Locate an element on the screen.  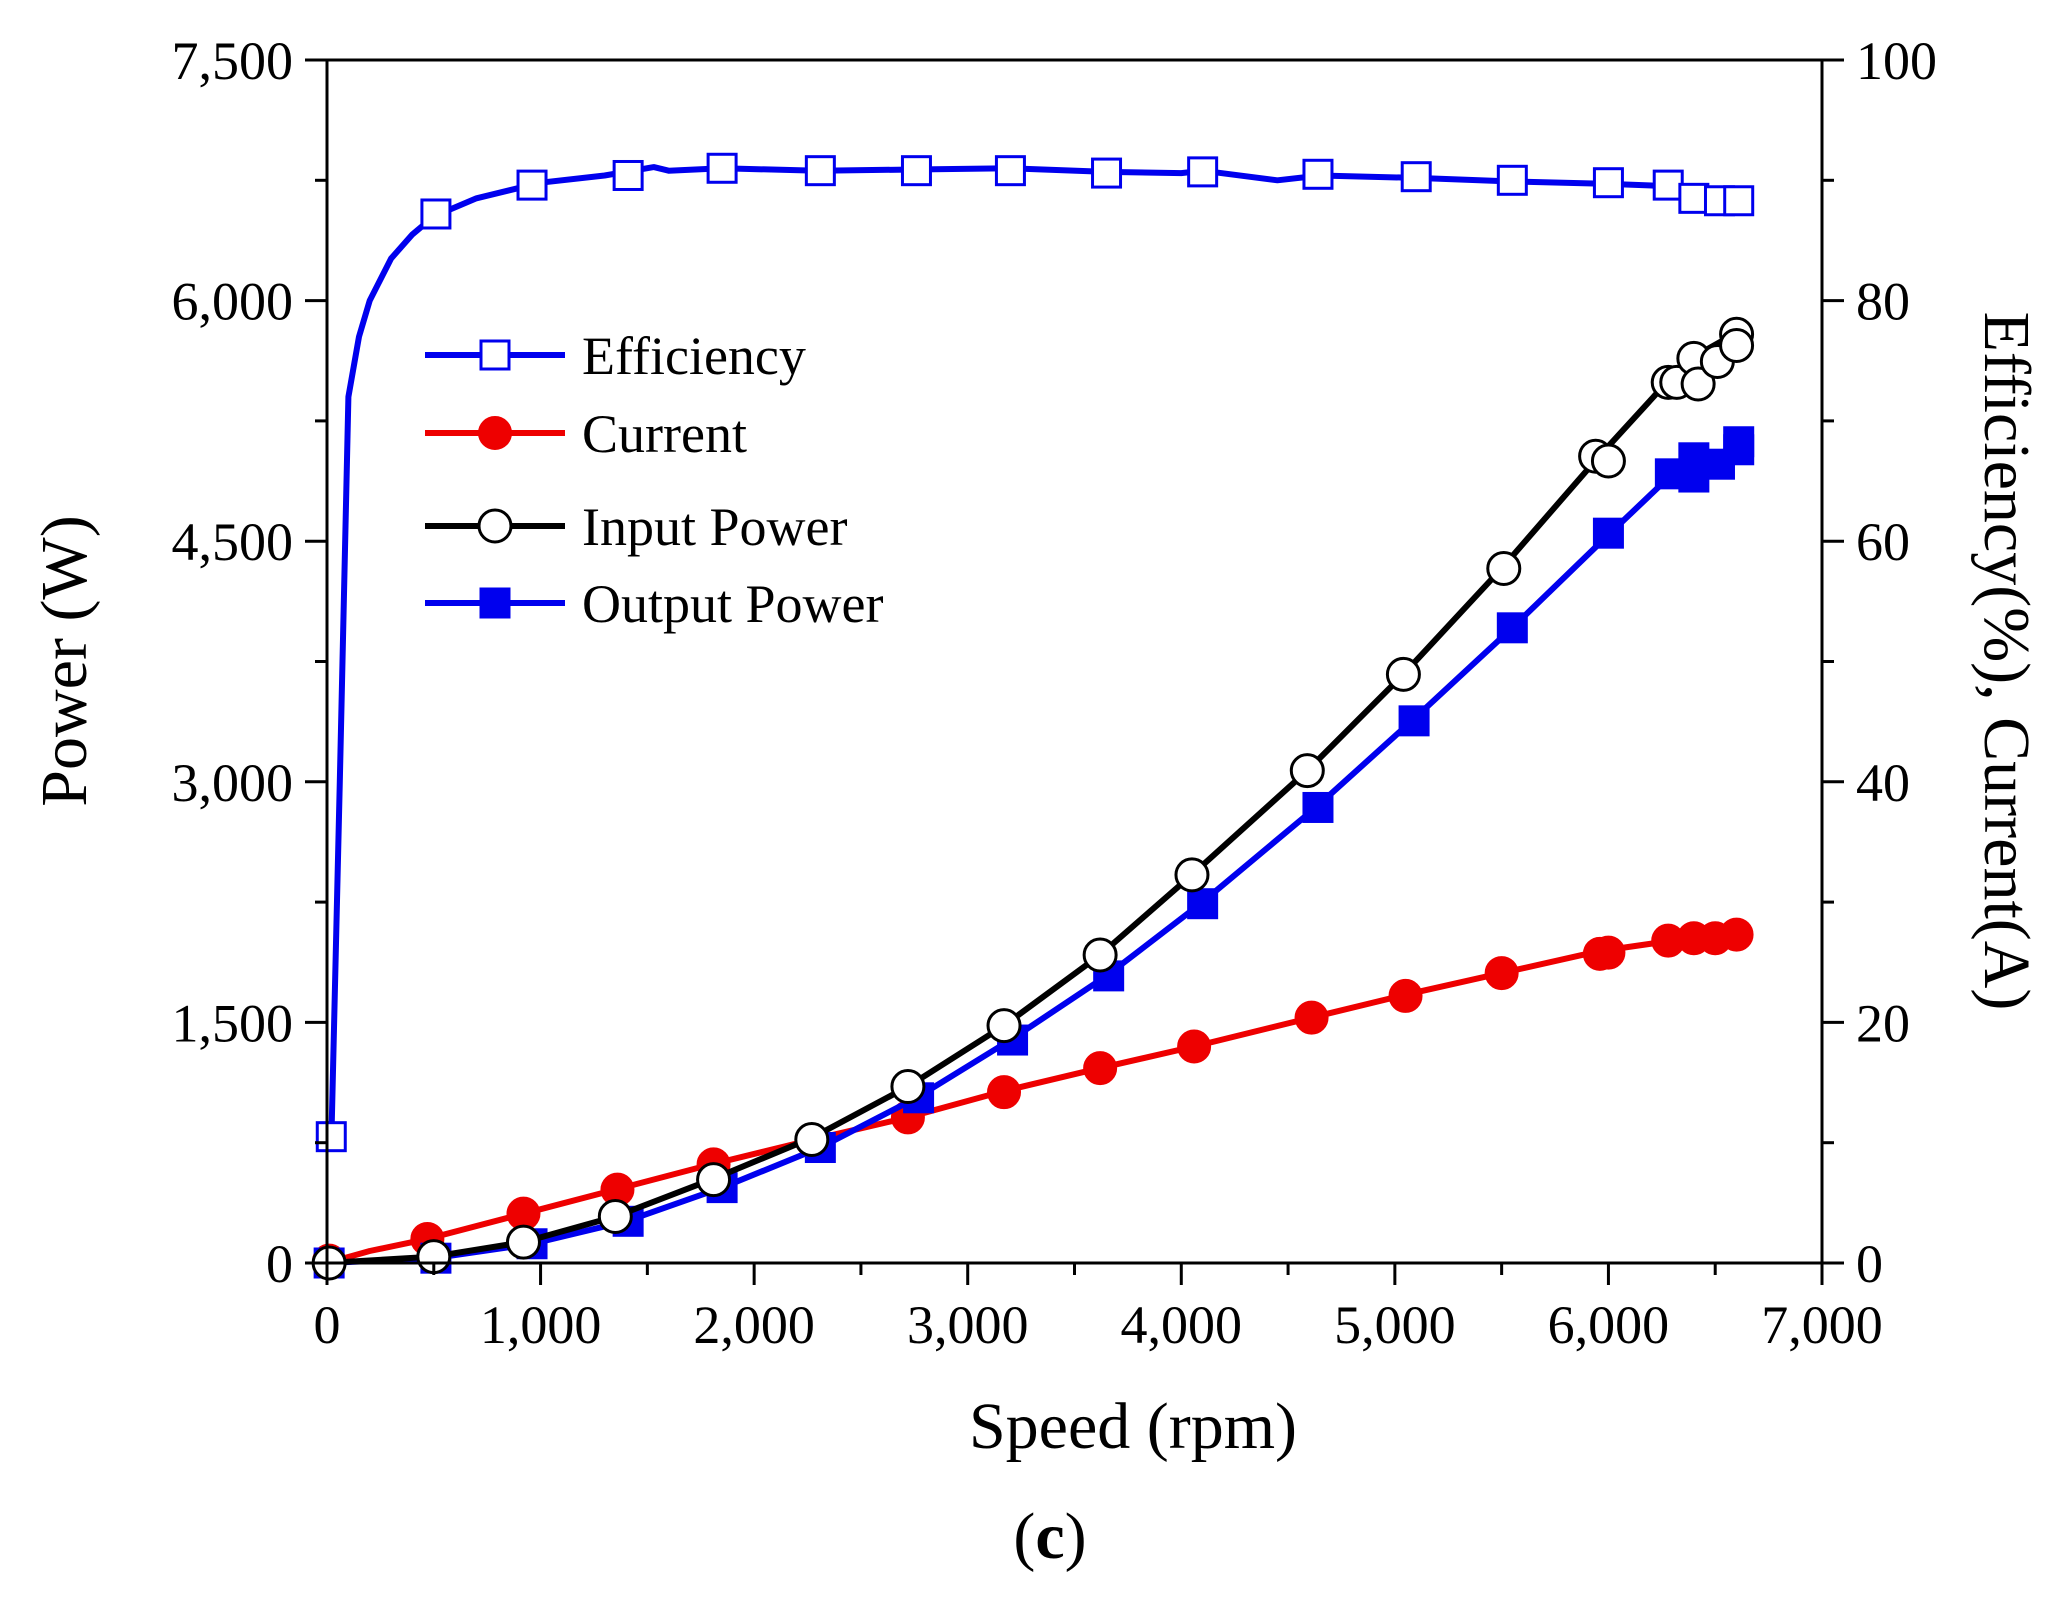
legend-marker-input-power is located at coordinates (495, 526).